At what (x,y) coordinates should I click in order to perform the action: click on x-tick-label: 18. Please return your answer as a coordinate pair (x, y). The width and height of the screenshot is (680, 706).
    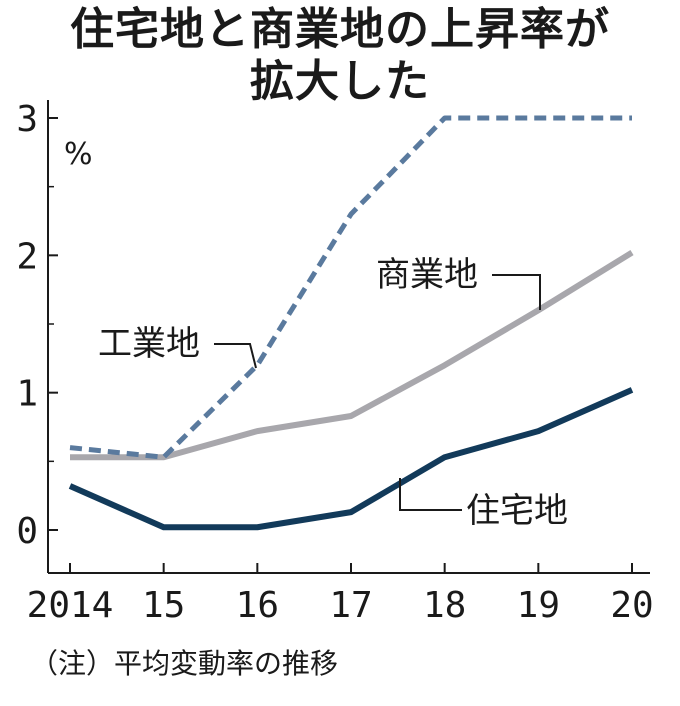
    Looking at the image, I should click on (444, 605).